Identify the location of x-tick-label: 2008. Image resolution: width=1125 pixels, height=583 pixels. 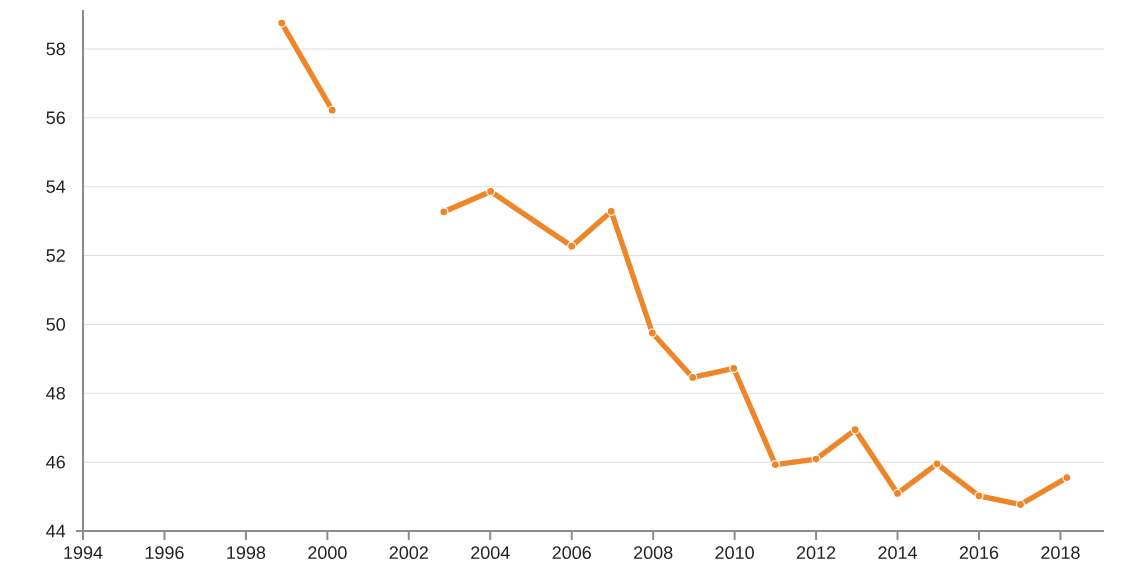
(653, 553).